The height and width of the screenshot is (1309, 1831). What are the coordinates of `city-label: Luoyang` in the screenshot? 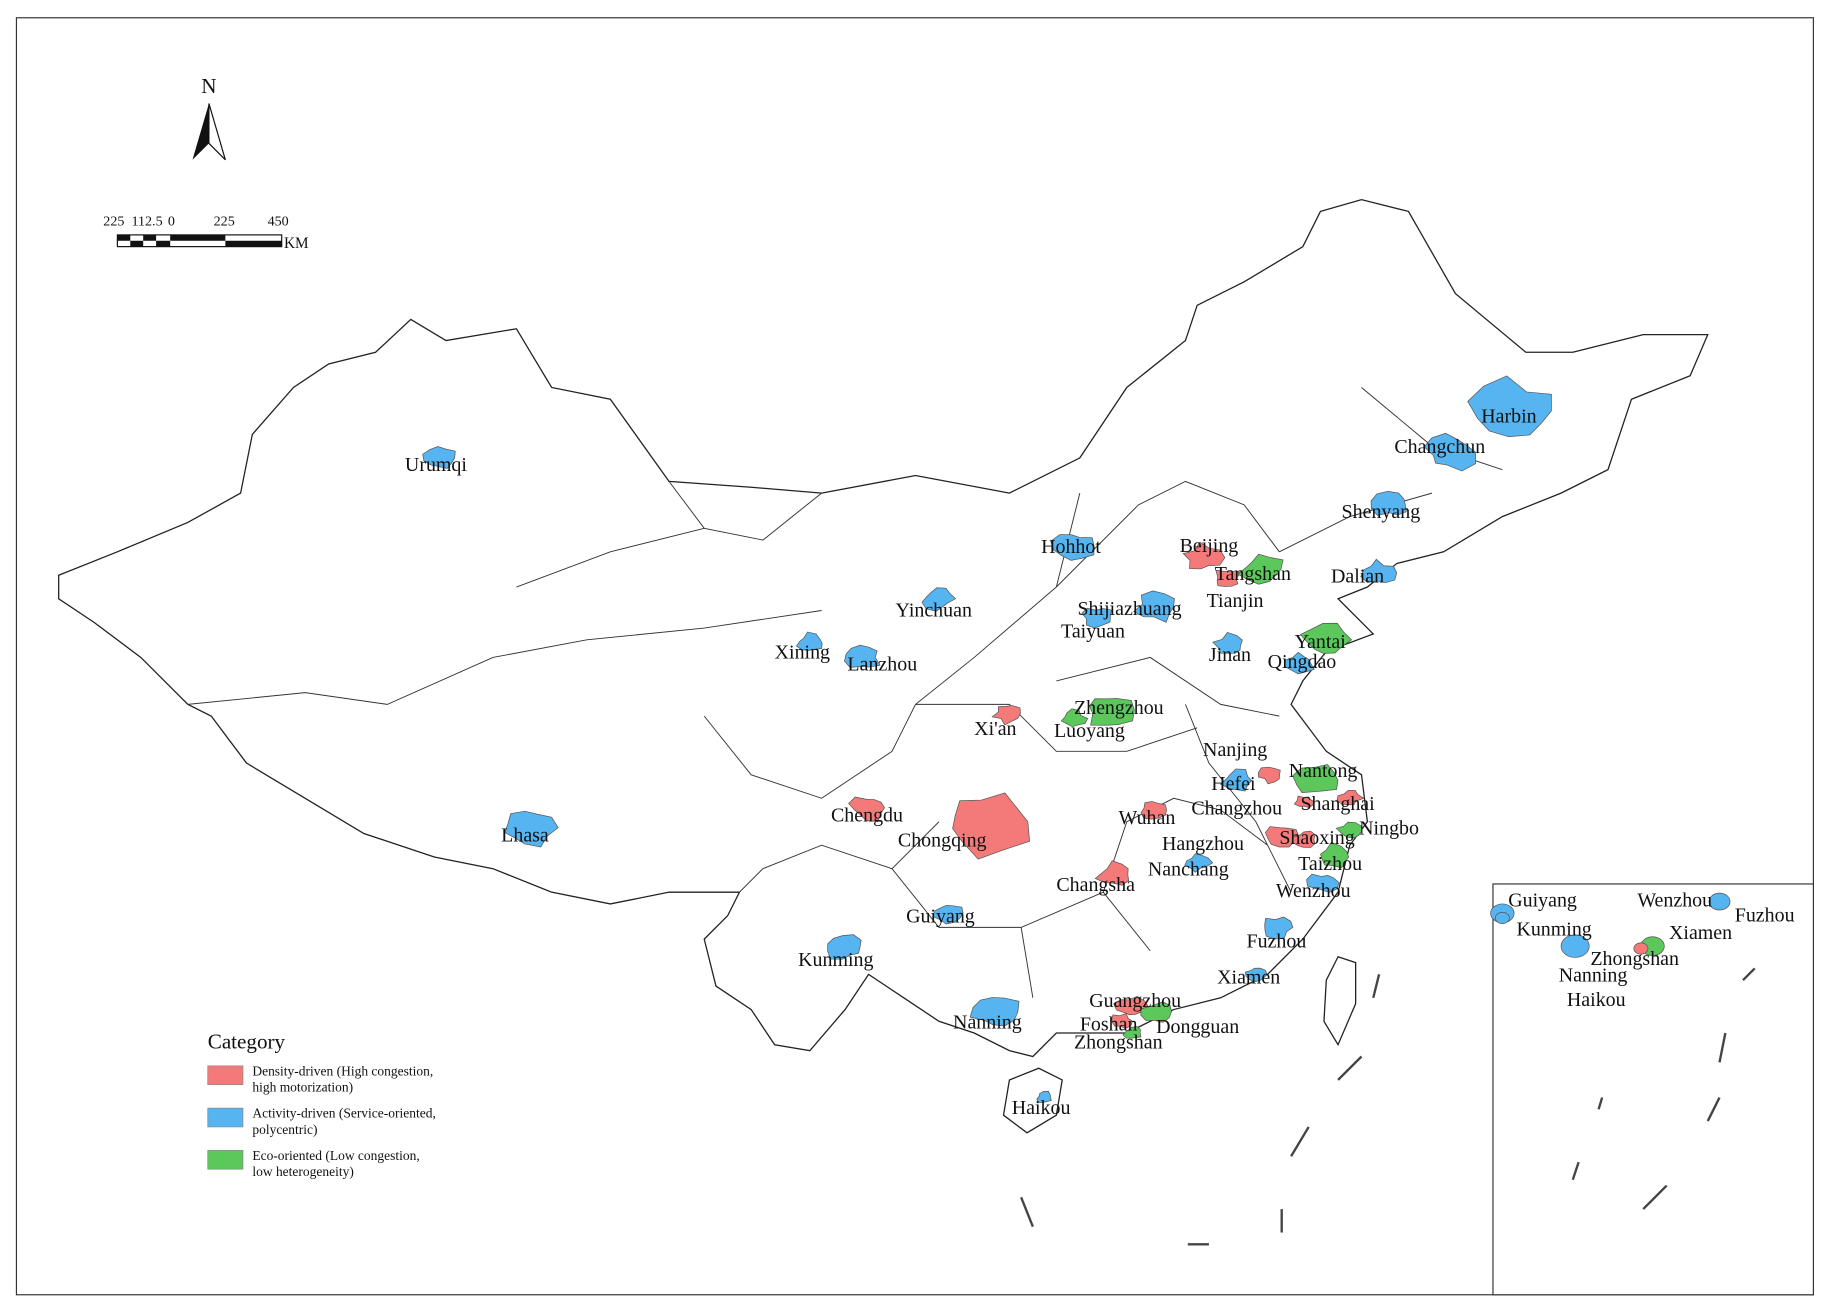 It's located at (1089, 731).